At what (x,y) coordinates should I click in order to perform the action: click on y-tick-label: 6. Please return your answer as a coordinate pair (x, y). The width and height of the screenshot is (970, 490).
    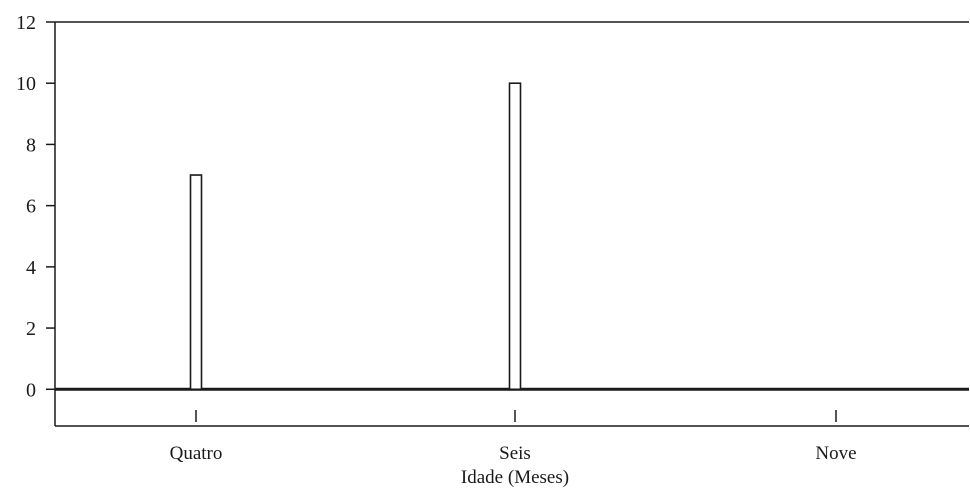
    Looking at the image, I should click on (31, 207).